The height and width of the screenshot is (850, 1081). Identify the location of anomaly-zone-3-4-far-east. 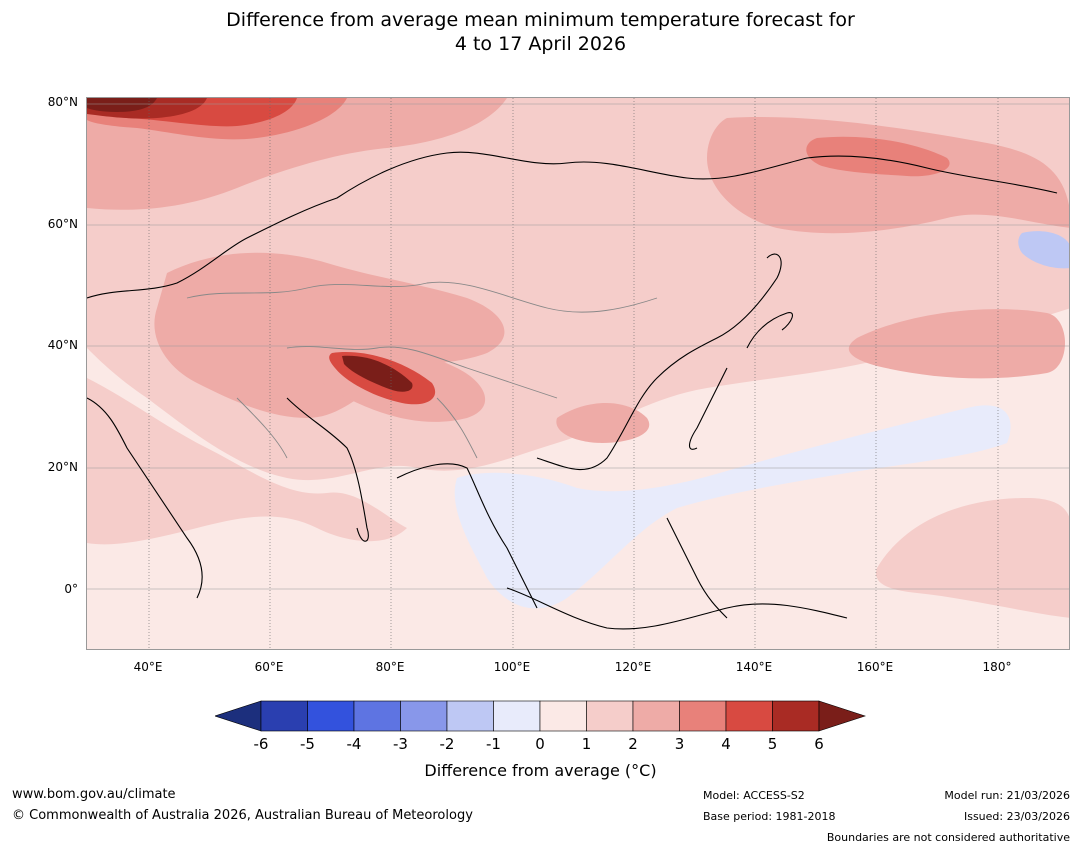
(878, 156).